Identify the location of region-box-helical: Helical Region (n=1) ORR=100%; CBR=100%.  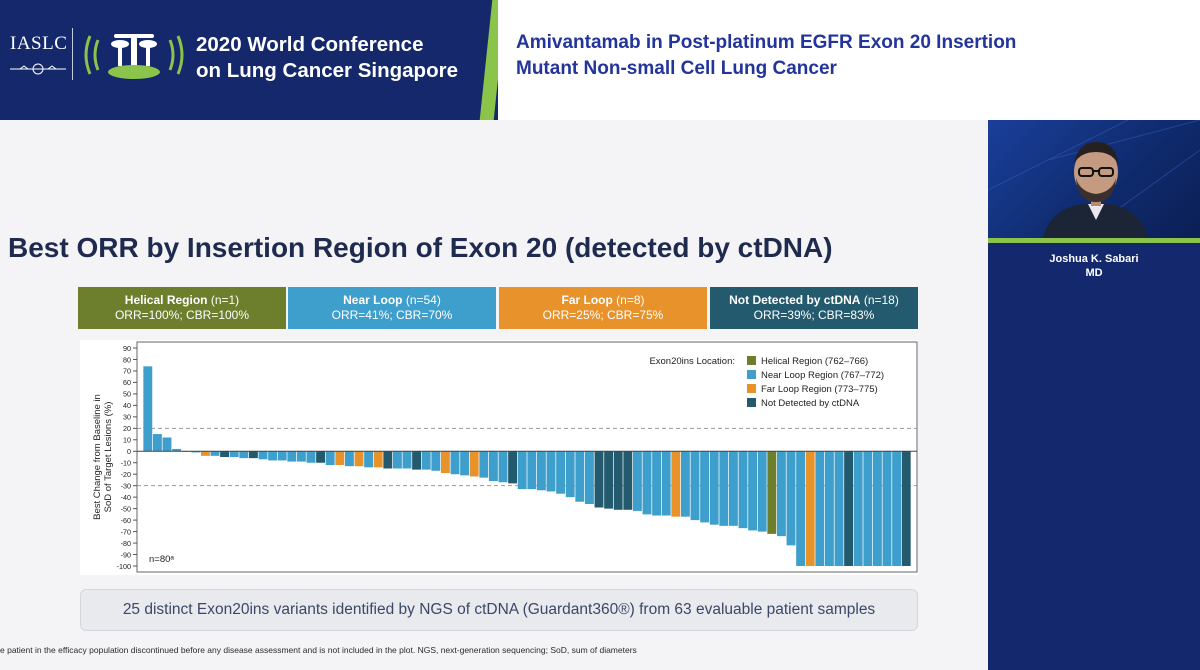
(182, 308).